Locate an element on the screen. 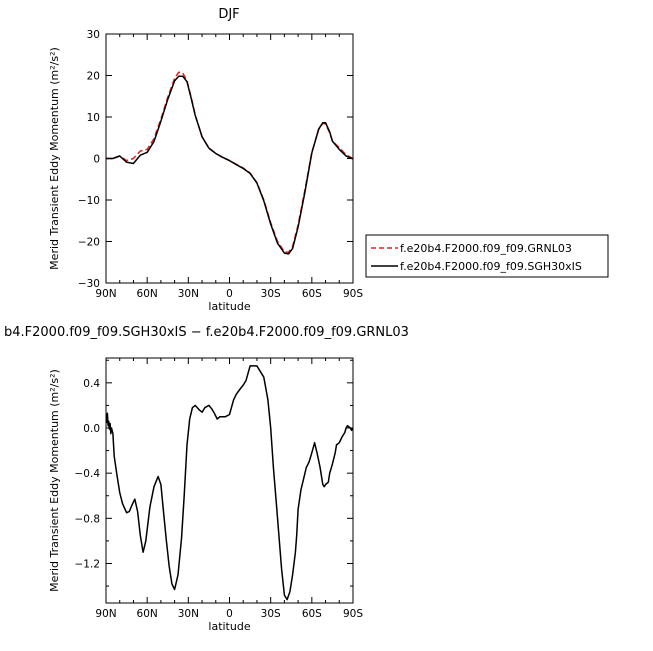  y-tick-label: −0.8 is located at coordinates (88, 519).